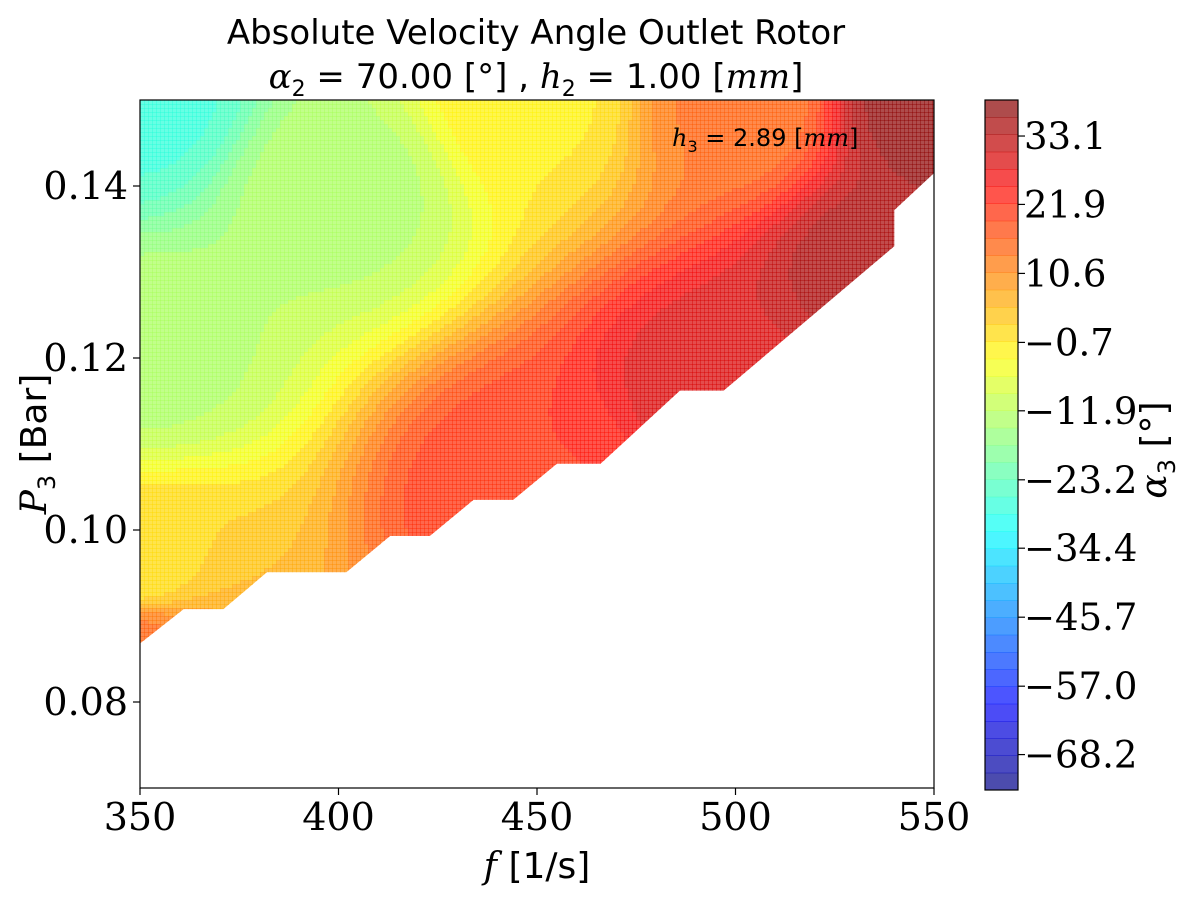 This screenshot has width=1200, height=900. What do you see at coordinates (1080, 686) in the screenshot?
I see `colorbar-tick-label: −57.0` at bounding box center [1080, 686].